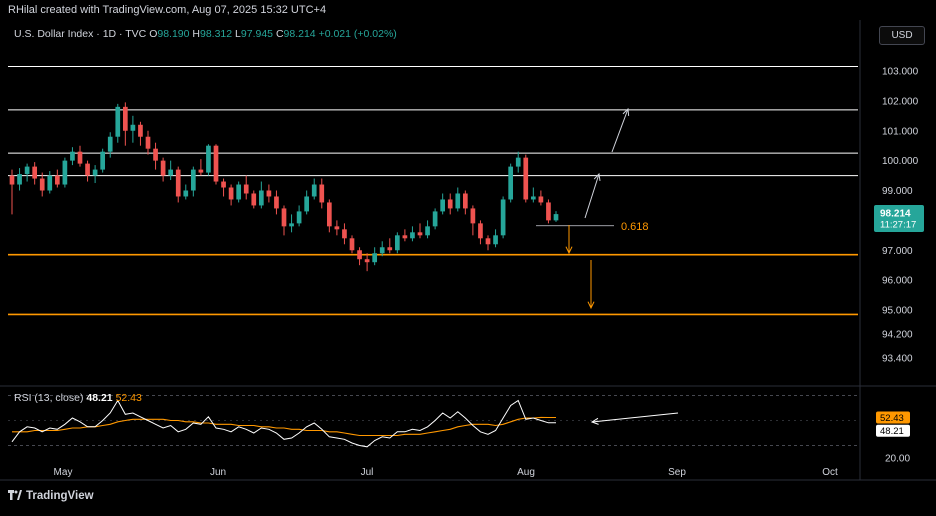 The width and height of the screenshot is (936, 516). What do you see at coordinates (677, 472) in the screenshot?
I see `time-axis-label: Sep` at bounding box center [677, 472].